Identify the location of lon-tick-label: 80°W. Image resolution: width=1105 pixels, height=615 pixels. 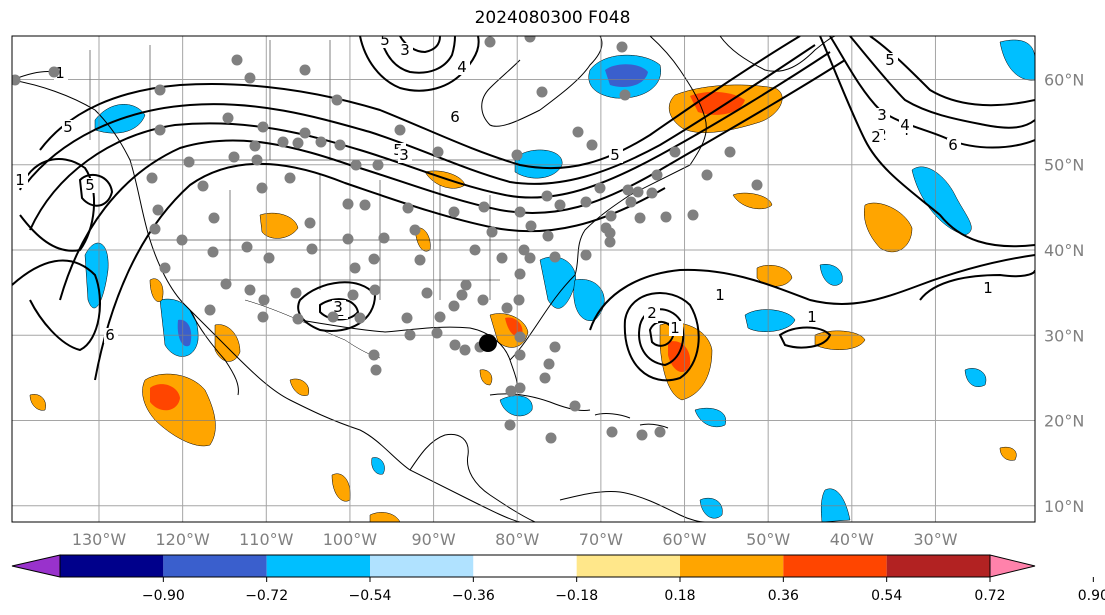
(517, 539).